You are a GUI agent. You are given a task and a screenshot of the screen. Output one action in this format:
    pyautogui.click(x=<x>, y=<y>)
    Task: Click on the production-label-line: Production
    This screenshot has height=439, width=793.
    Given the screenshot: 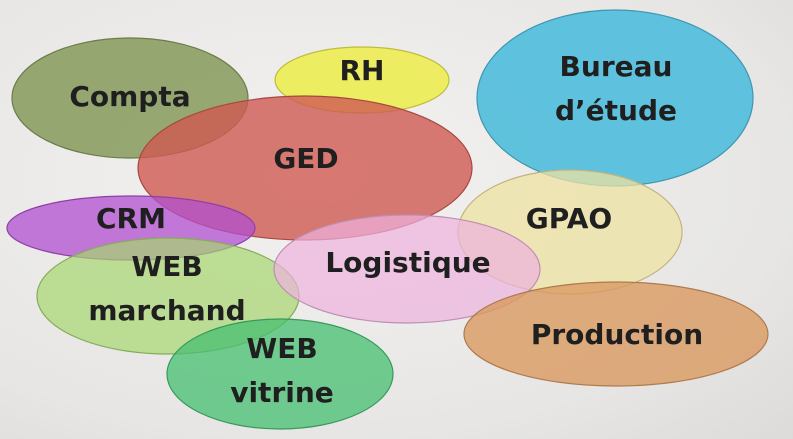 What is the action you would take?
    pyautogui.click(x=617, y=334)
    